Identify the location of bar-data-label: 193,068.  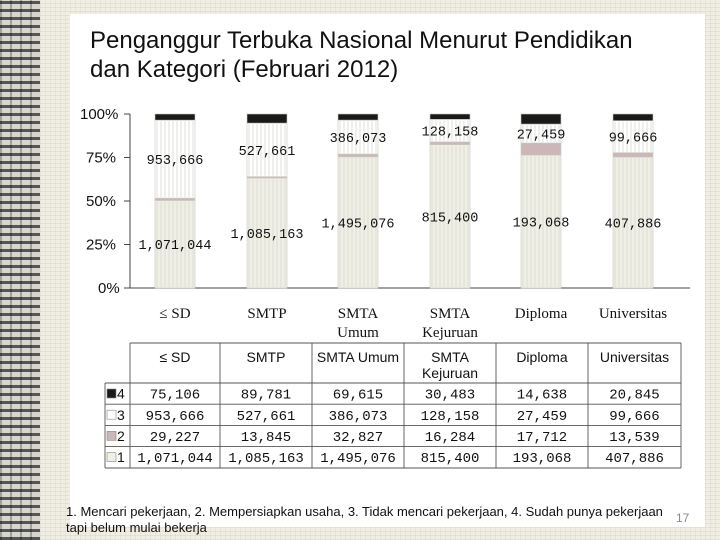
(541, 224).